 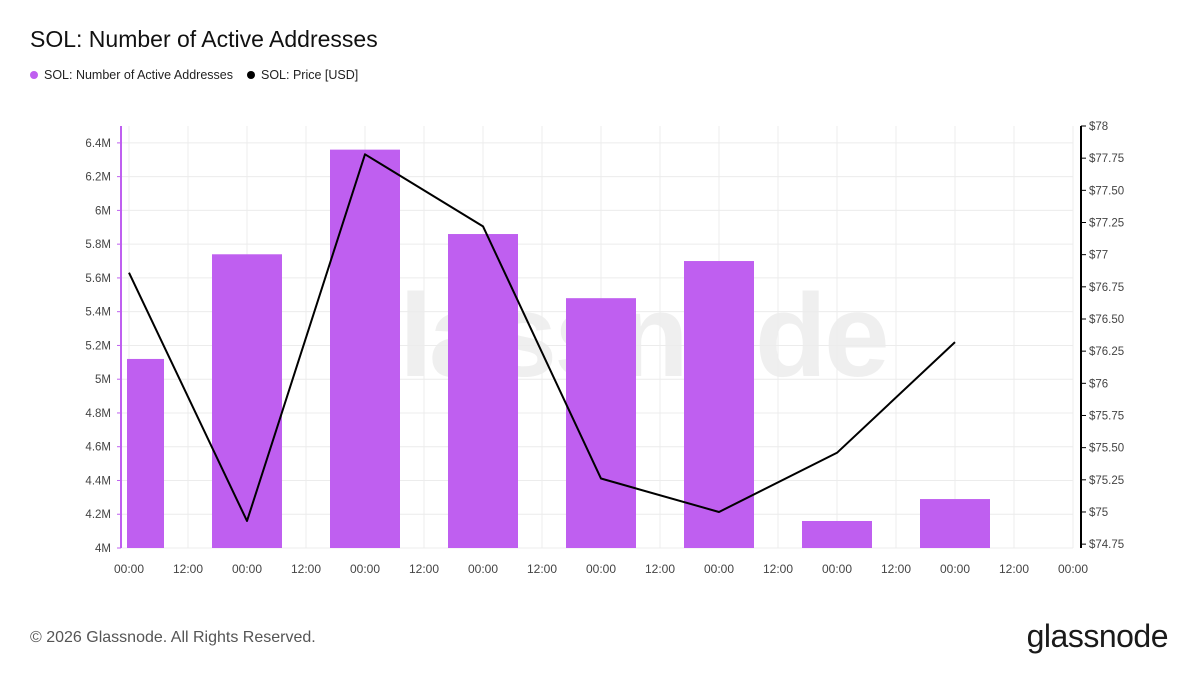 What do you see at coordinates (1098, 127) in the screenshot?
I see `y-right-tick-label: $78` at bounding box center [1098, 127].